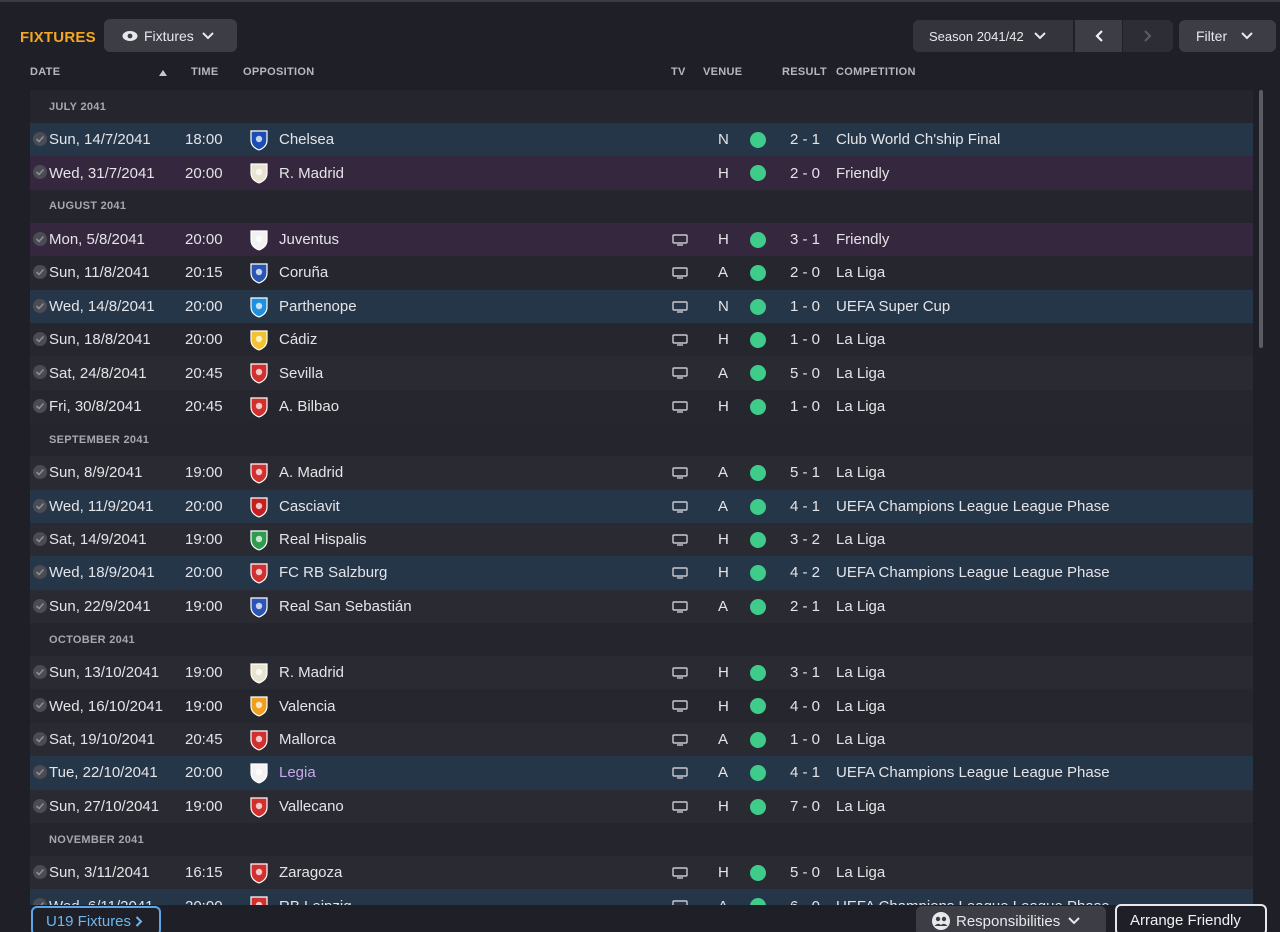 This screenshot has height=932, width=1280. What do you see at coordinates (723, 72) in the screenshot?
I see `column-header-venue: VENUE` at bounding box center [723, 72].